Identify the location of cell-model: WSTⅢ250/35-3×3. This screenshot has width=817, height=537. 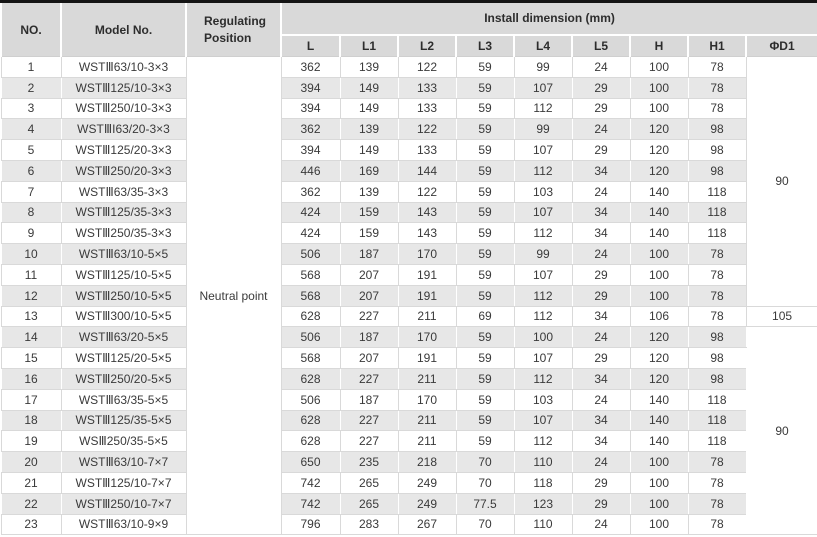
(123, 233).